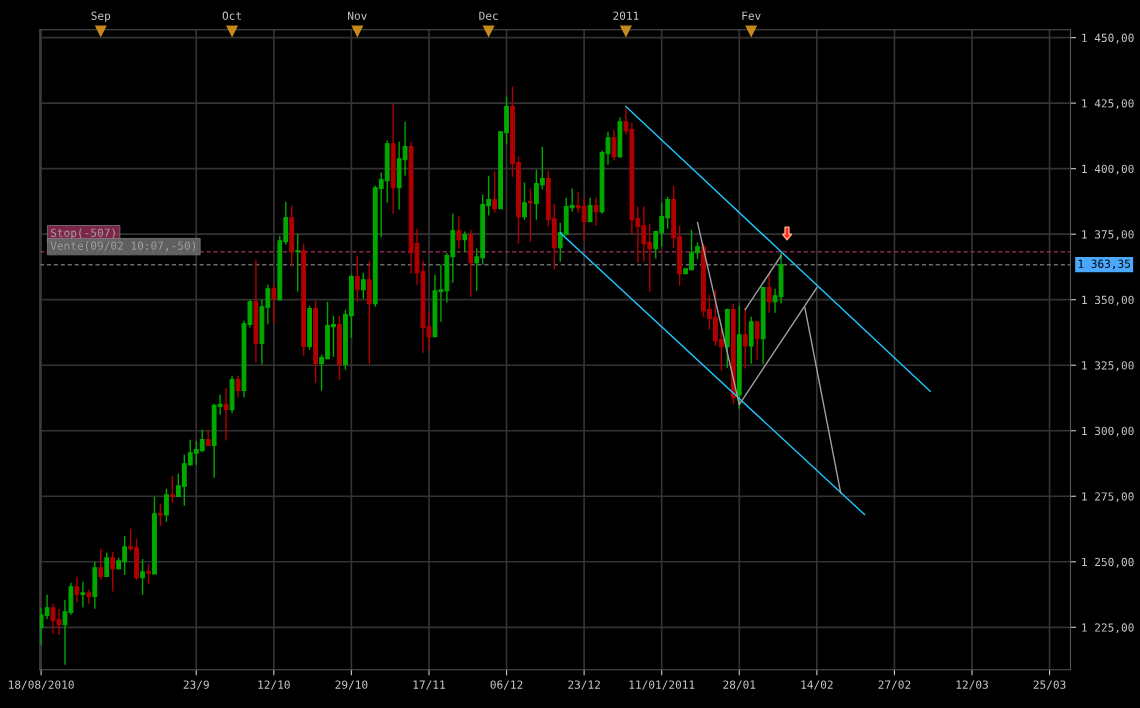 This screenshot has height=708, width=1140. Describe the element at coordinates (1108, 628) in the screenshot. I see `y-tick-label: 1 225,00` at that location.